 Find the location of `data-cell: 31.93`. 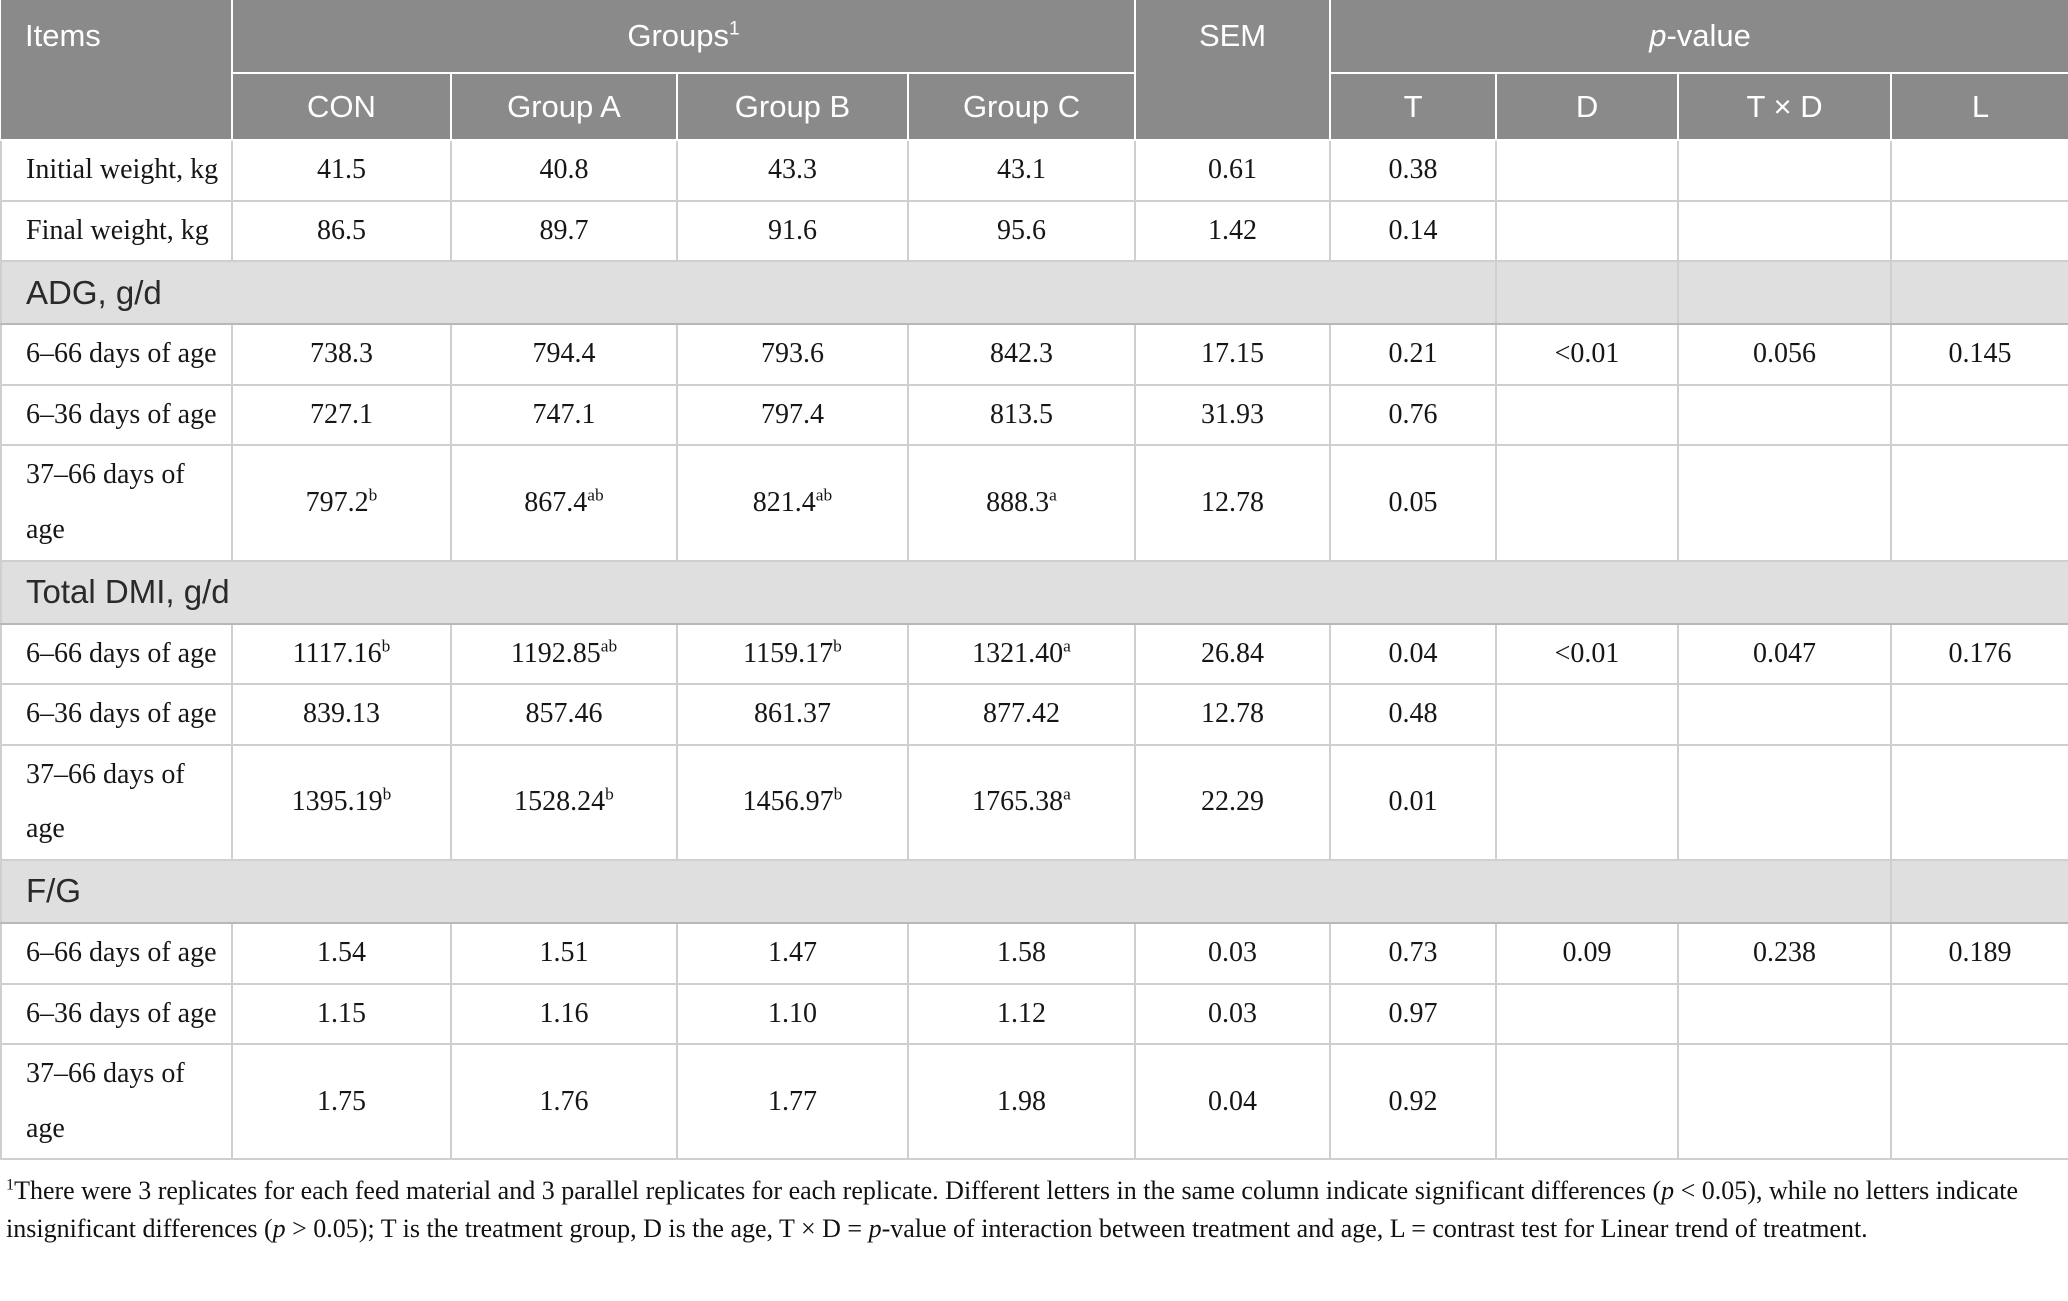

data-cell: 31.93 is located at coordinates (1233, 415).